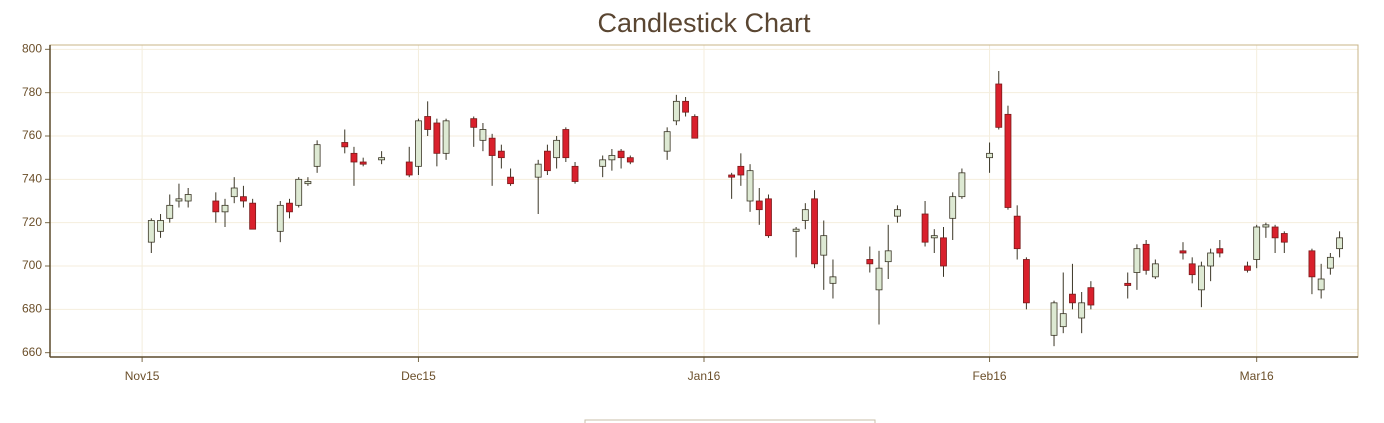 The width and height of the screenshot is (1384, 423). What do you see at coordinates (32, 309) in the screenshot?
I see `y-tick-label: 680` at bounding box center [32, 309].